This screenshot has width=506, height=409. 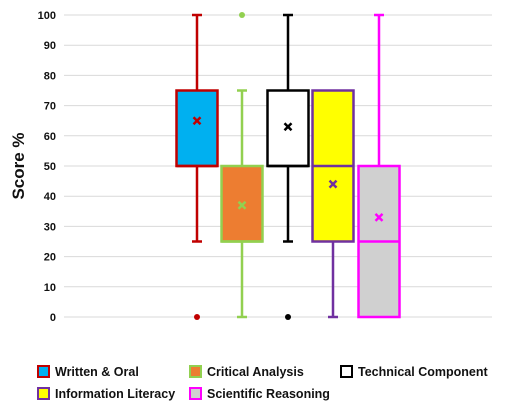 What do you see at coordinates (115, 394) in the screenshot?
I see `legend-label: Information Literacy` at bounding box center [115, 394].